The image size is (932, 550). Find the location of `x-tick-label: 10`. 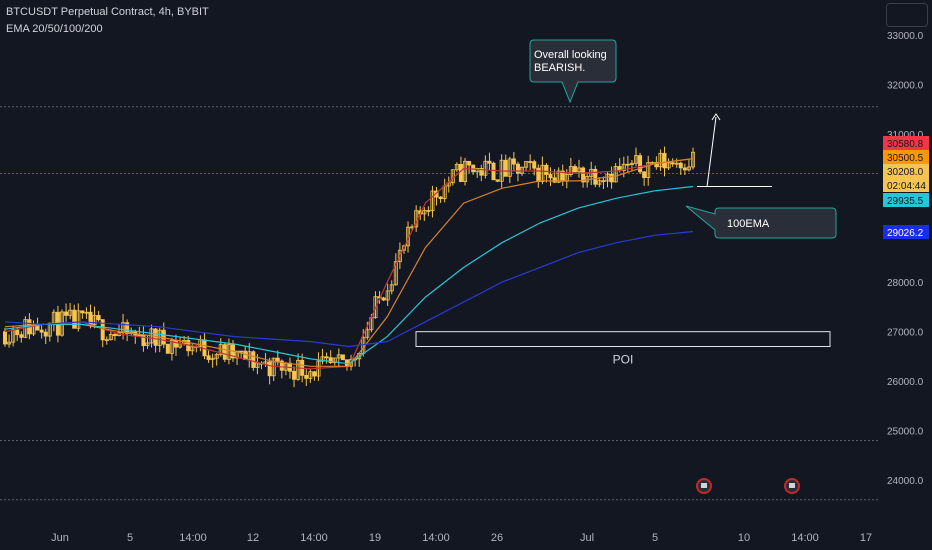

x-tick-label: 10 is located at coordinates (744, 538).